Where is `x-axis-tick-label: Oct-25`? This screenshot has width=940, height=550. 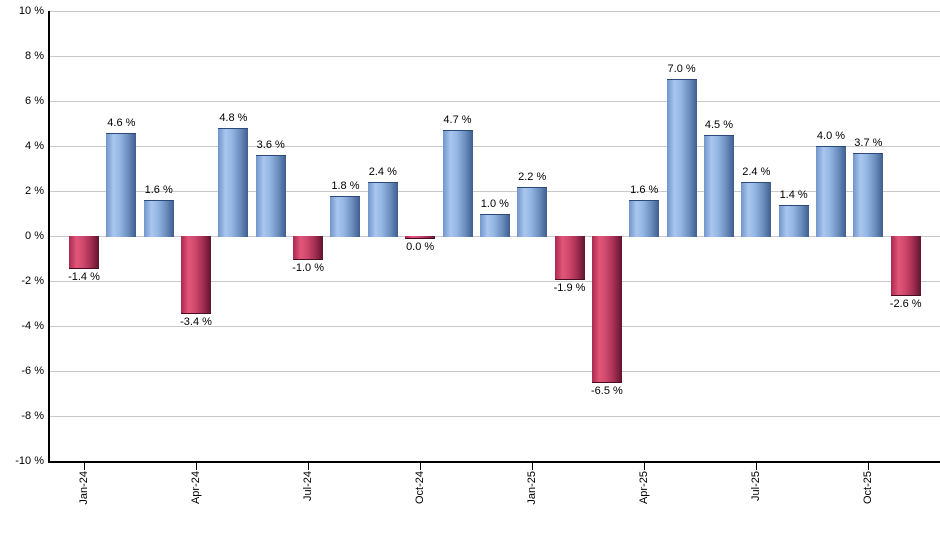 x-axis-tick-label: Oct-25 is located at coordinates (868, 488).